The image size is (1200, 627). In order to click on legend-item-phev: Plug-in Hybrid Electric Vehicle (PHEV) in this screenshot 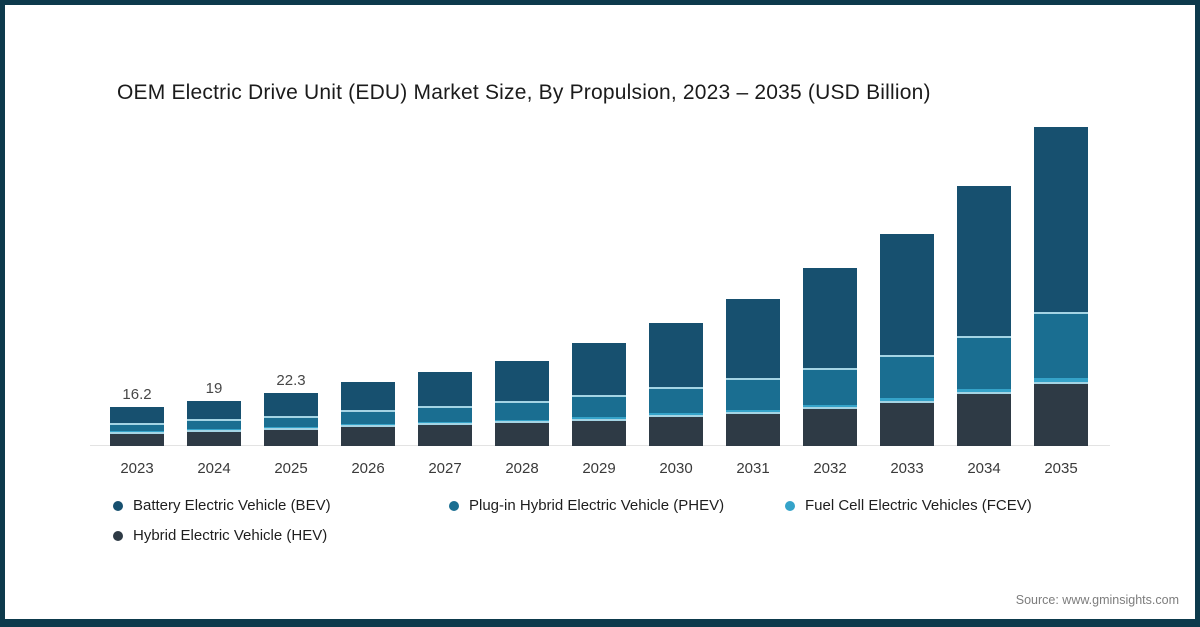, I will do `click(617, 505)`.